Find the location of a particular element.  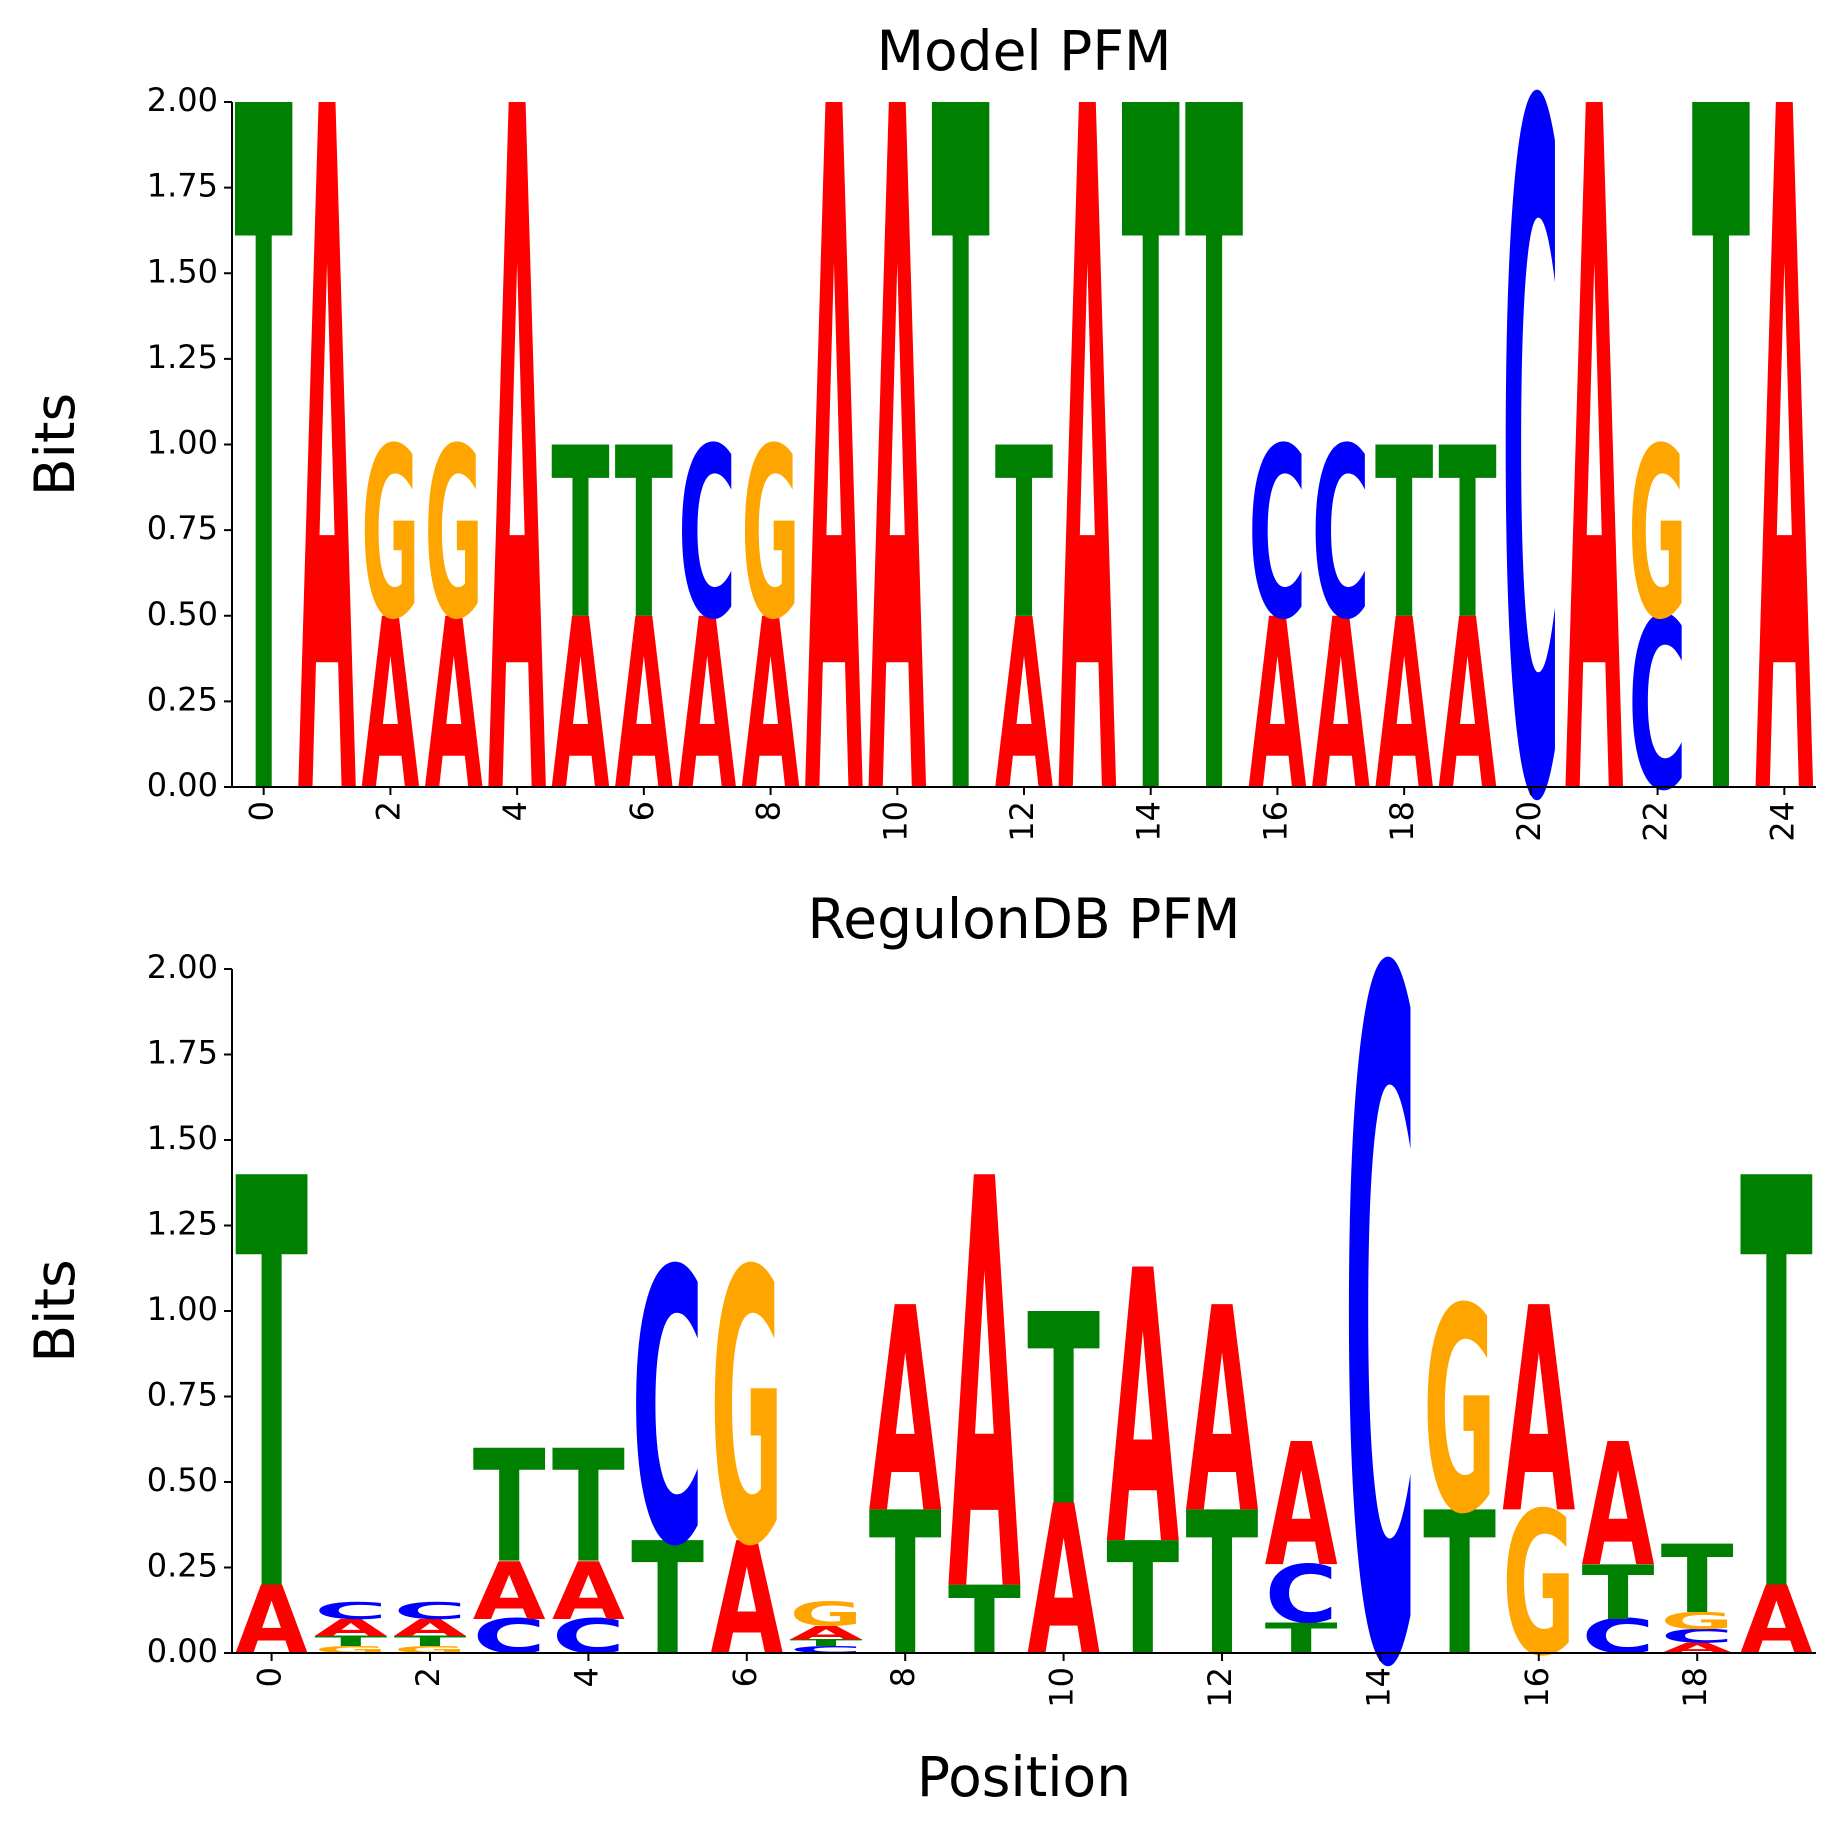

x-axis-label: Position is located at coordinates (1024, 1777).